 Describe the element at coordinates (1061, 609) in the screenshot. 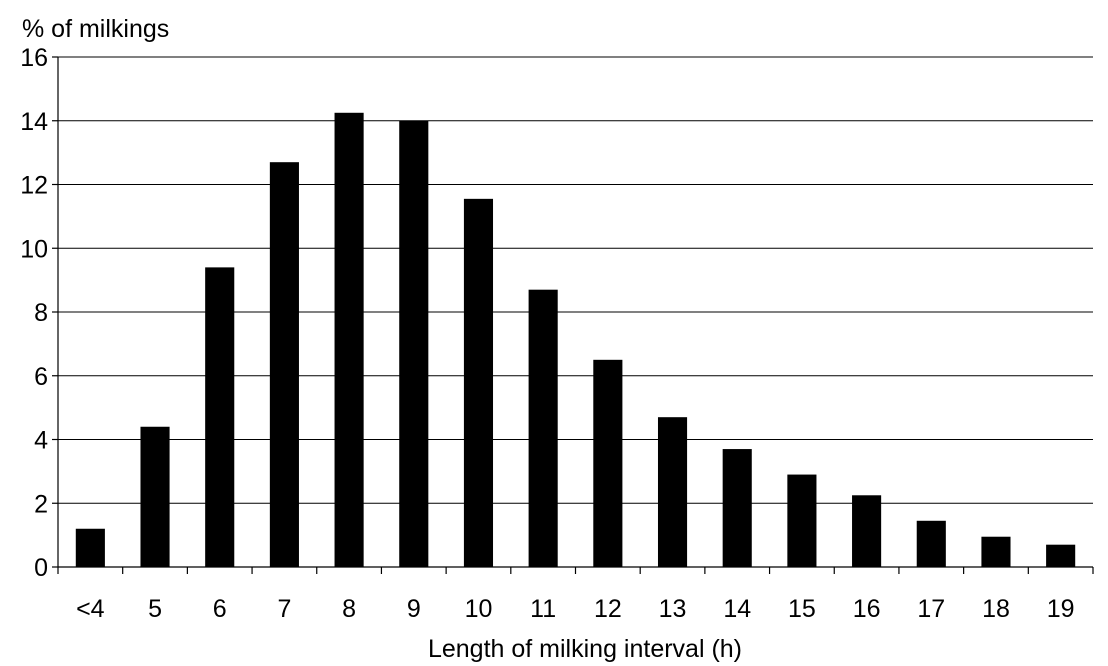

I see `x-tick-label: 19` at that location.